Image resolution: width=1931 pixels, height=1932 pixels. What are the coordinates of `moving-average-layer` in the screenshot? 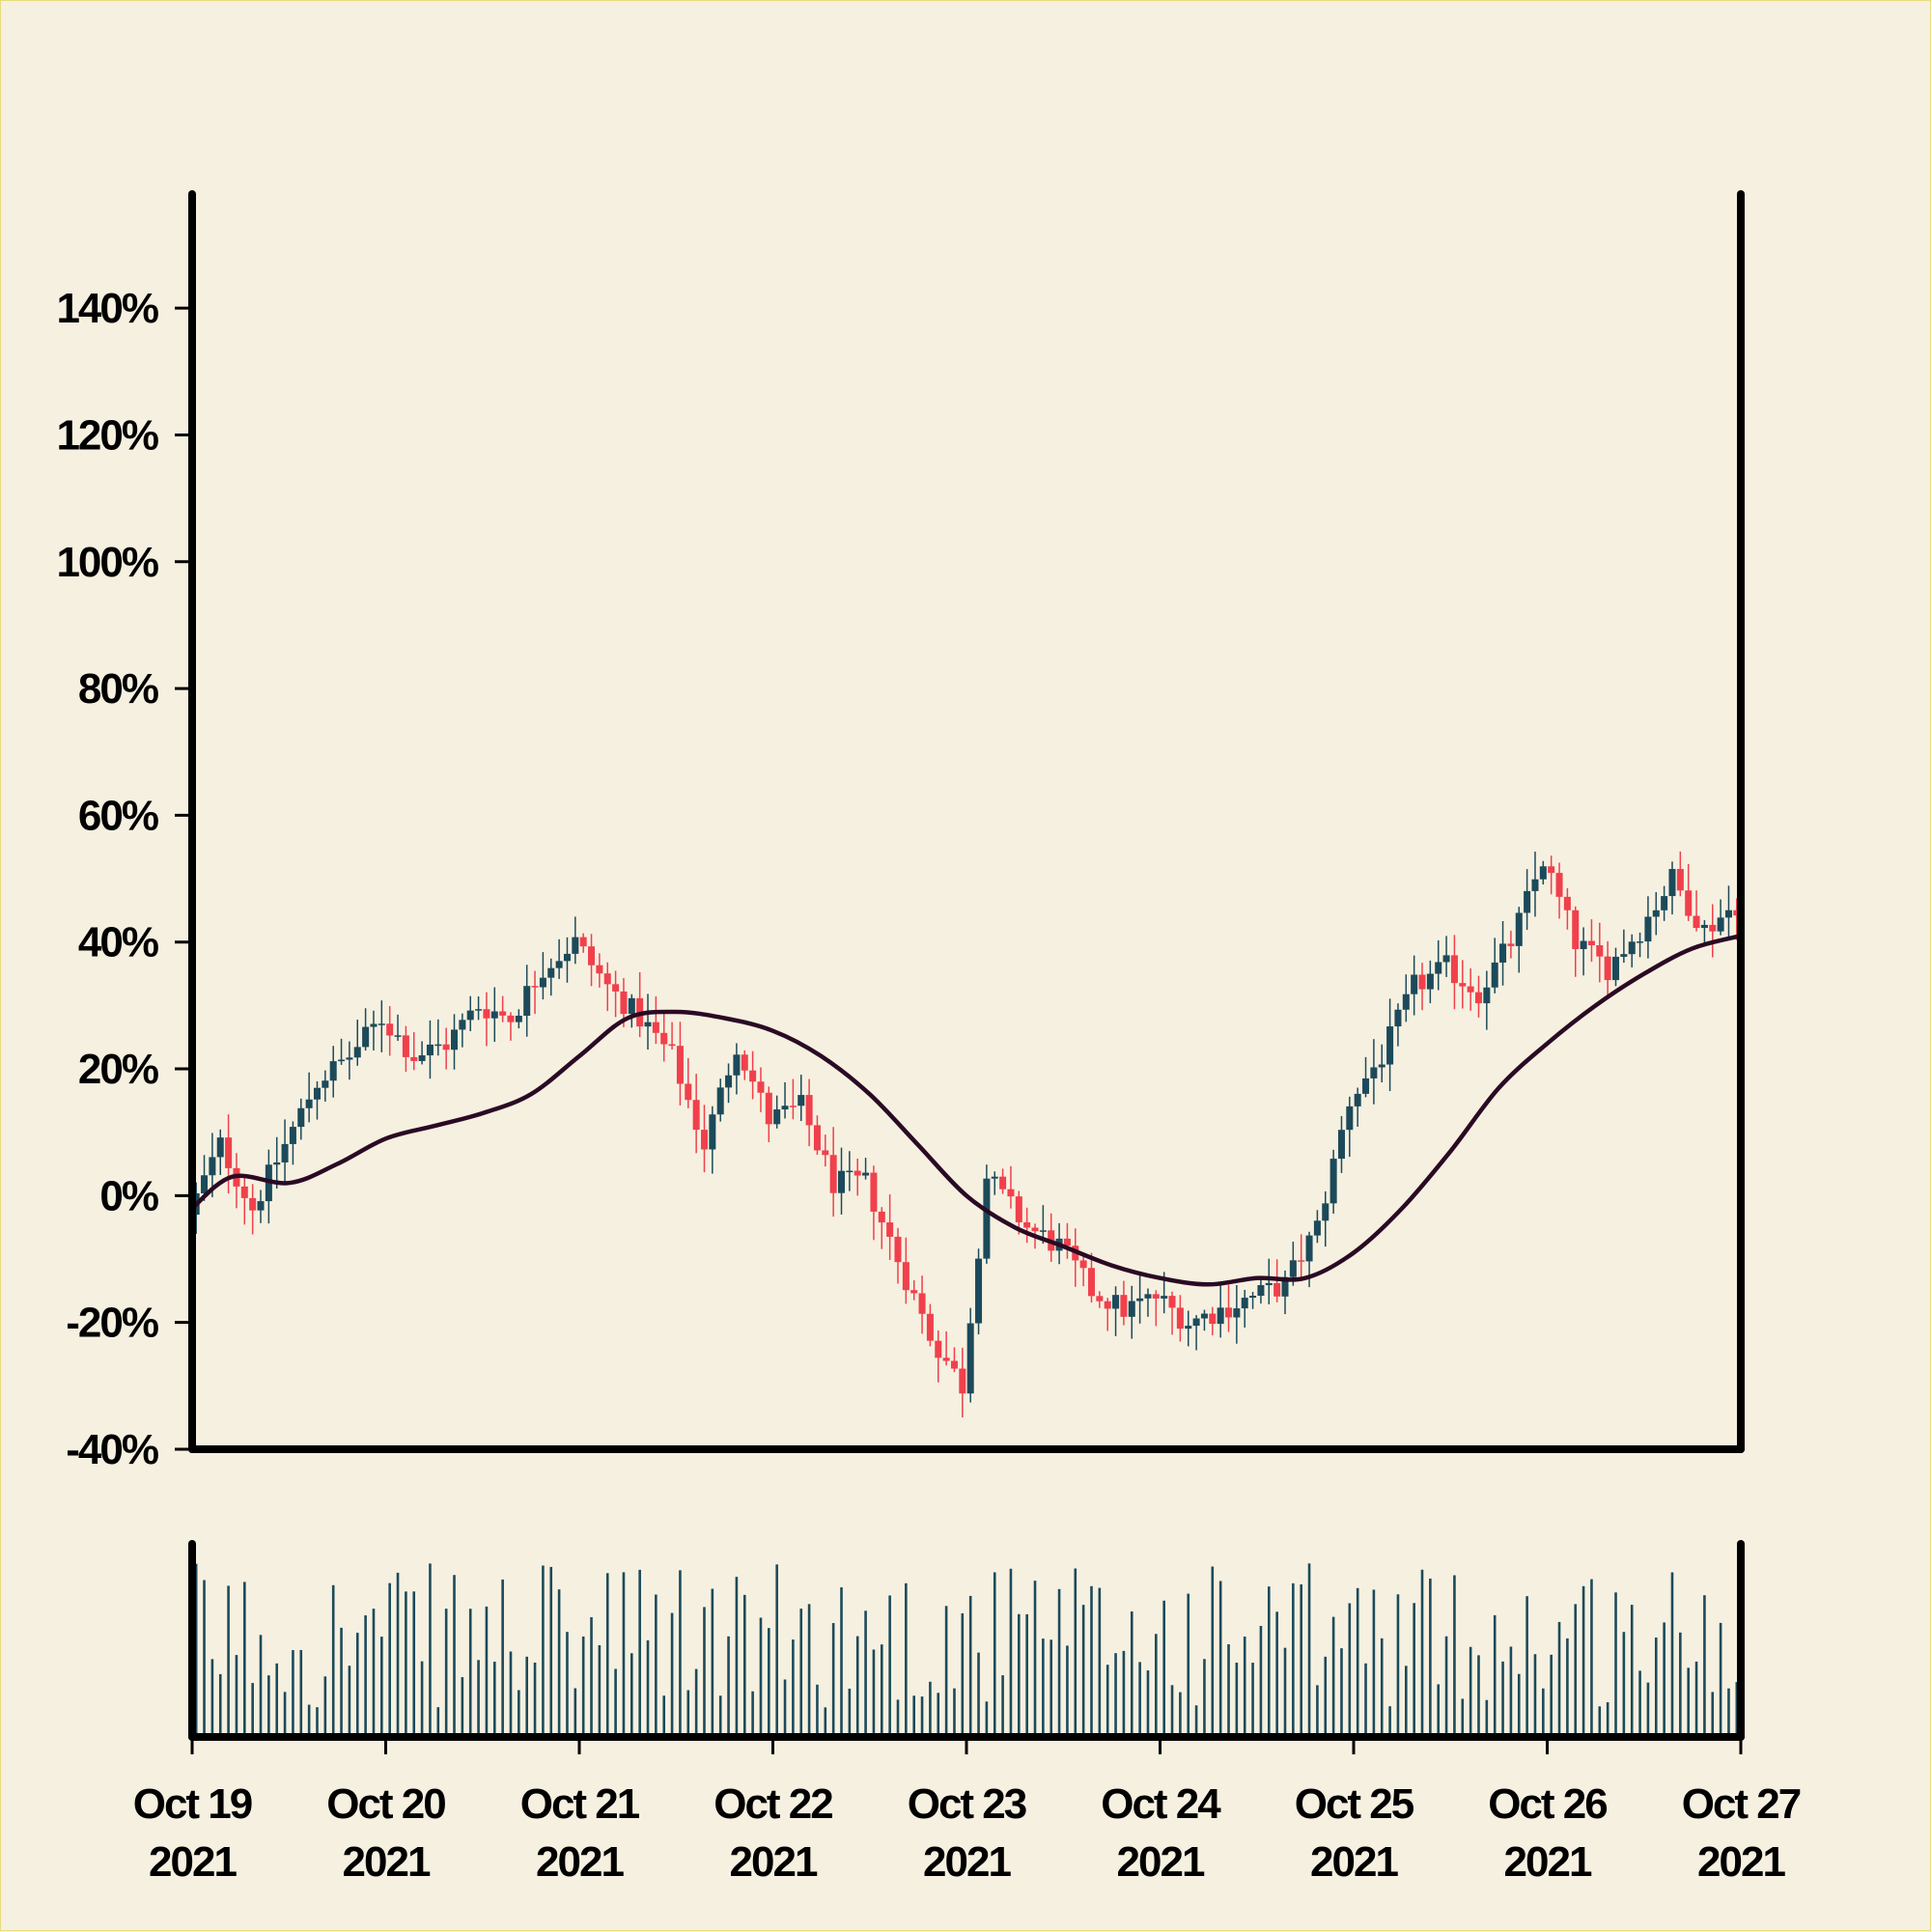 It's located at (966, 1111).